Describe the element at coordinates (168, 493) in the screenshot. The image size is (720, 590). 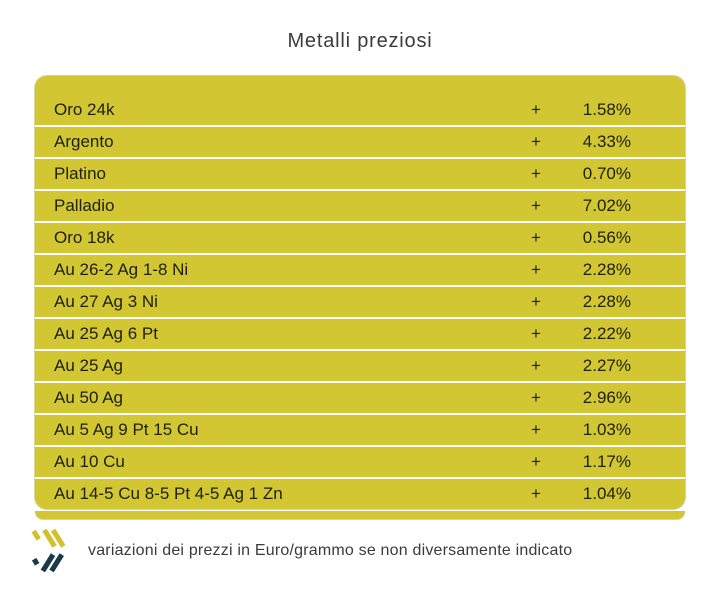
I see `metal-name: Au 14-5 Cu 8-5 Pt 4-5 Ag 1 Zn` at that location.